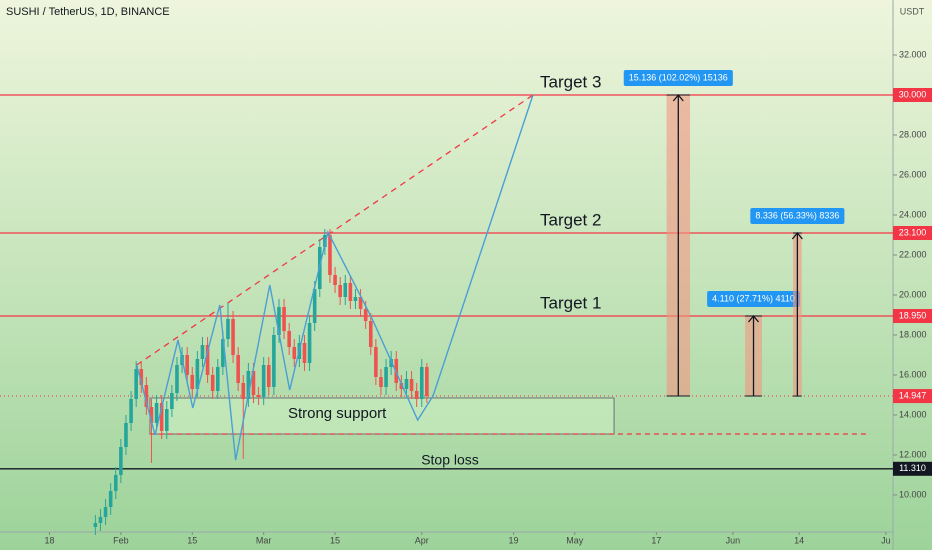 Image resolution: width=932 pixels, height=550 pixels. I want to click on price-label: 23.100, so click(913, 232).